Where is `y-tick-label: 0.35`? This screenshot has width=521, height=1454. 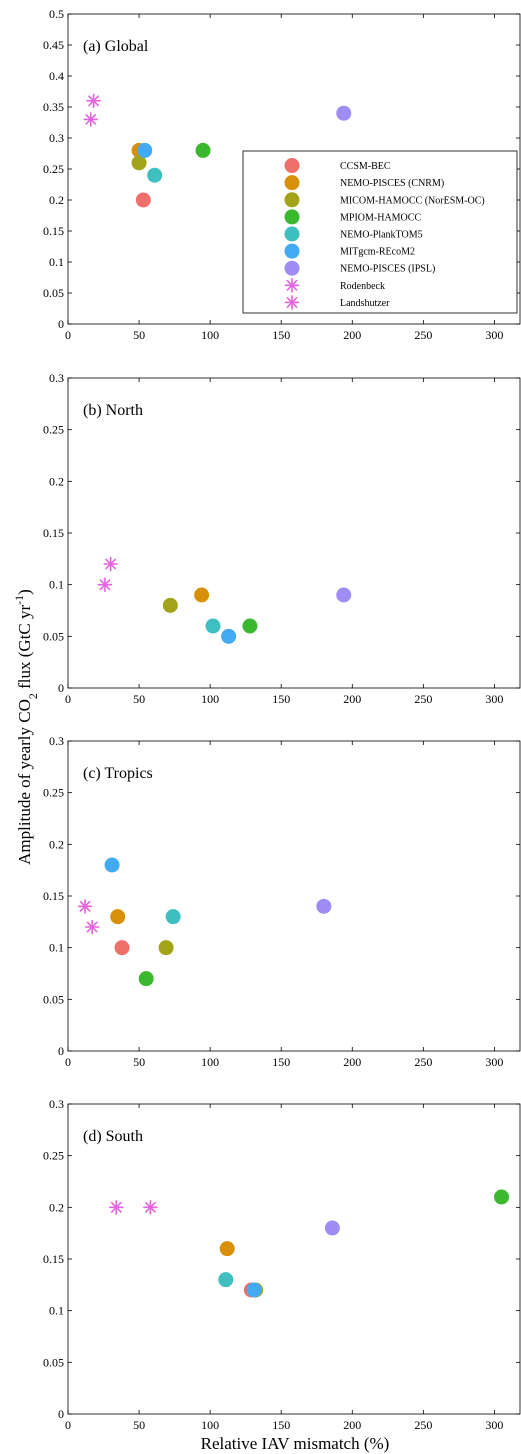 y-tick-label: 0.35 is located at coordinates (53, 107).